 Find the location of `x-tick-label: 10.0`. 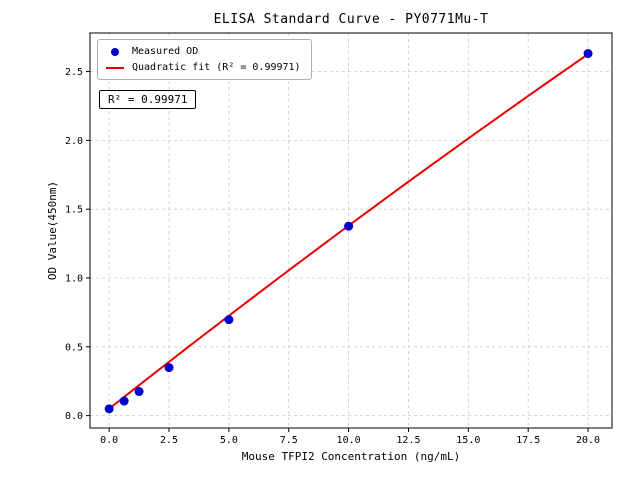

x-tick-label: 10.0 is located at coordinates (349, 440).